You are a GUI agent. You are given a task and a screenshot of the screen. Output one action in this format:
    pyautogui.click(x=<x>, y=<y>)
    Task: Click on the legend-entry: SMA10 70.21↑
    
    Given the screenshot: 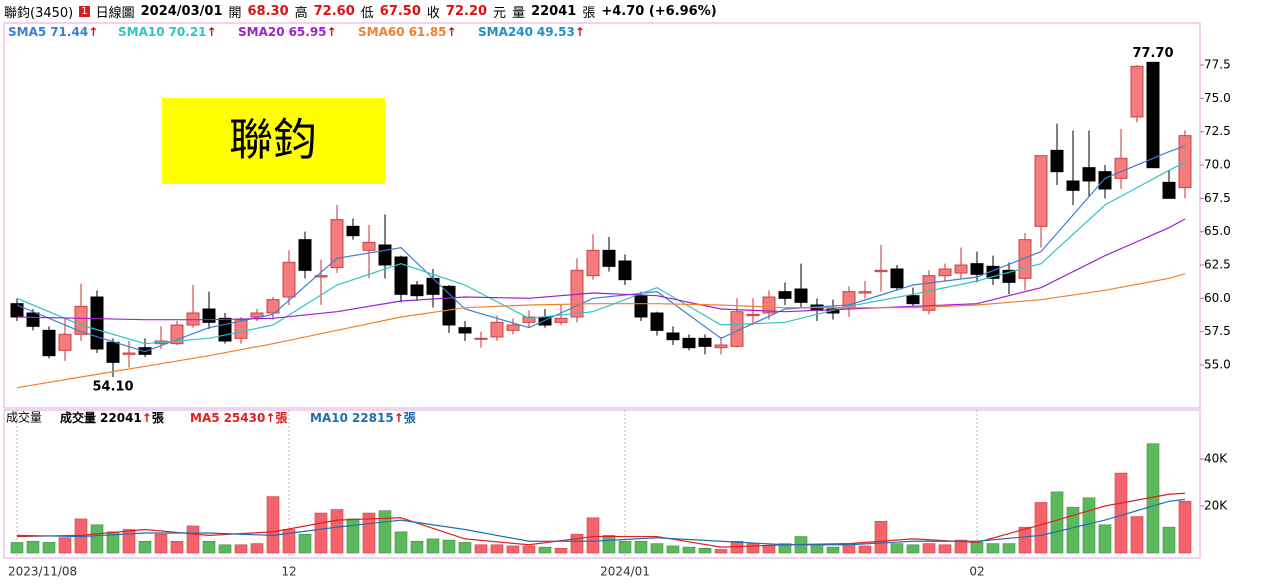 What is the action you would take?
    pyautogui.click(x=167, y=32)
    